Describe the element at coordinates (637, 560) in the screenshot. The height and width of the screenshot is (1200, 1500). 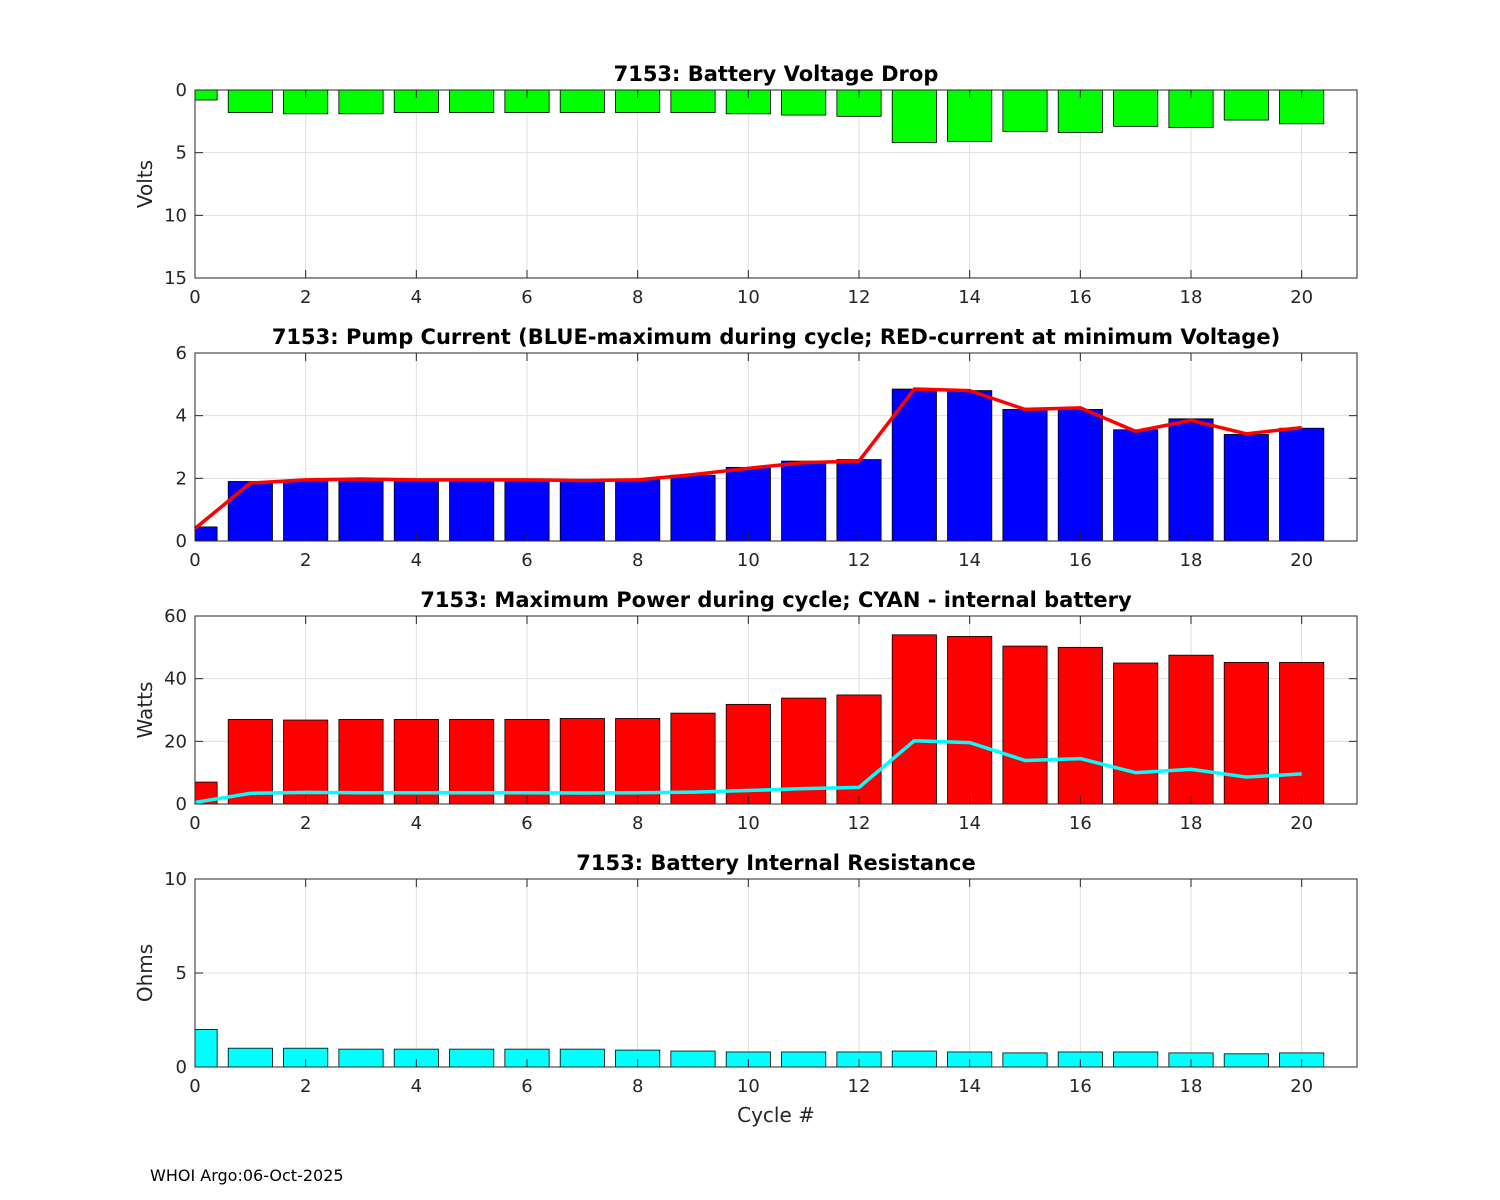
I see `x-tick-label: 8` at that location.